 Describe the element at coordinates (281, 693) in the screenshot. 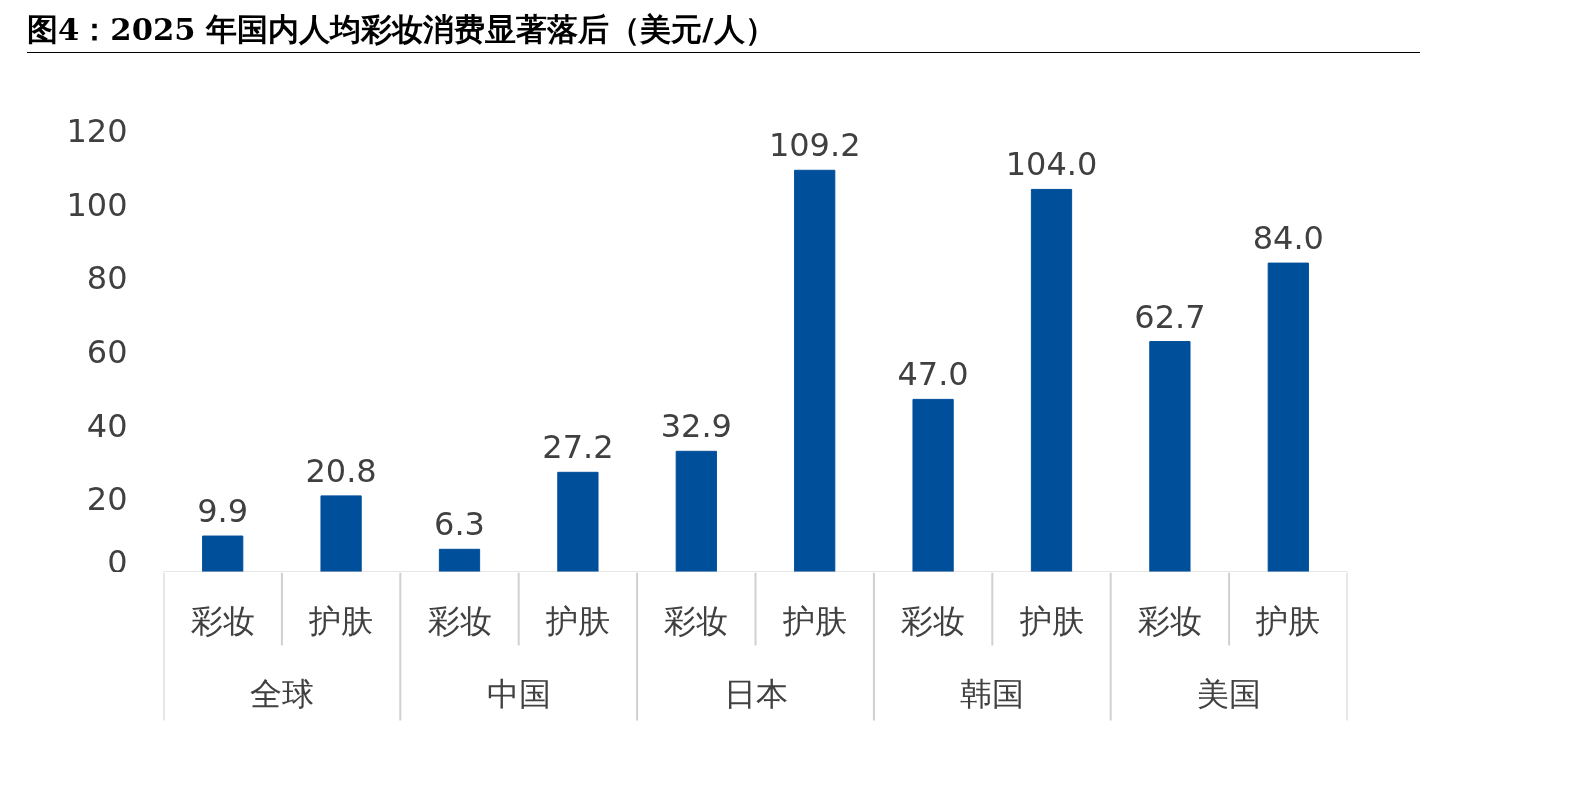

I see `x-tick-label: 全球` at that location.